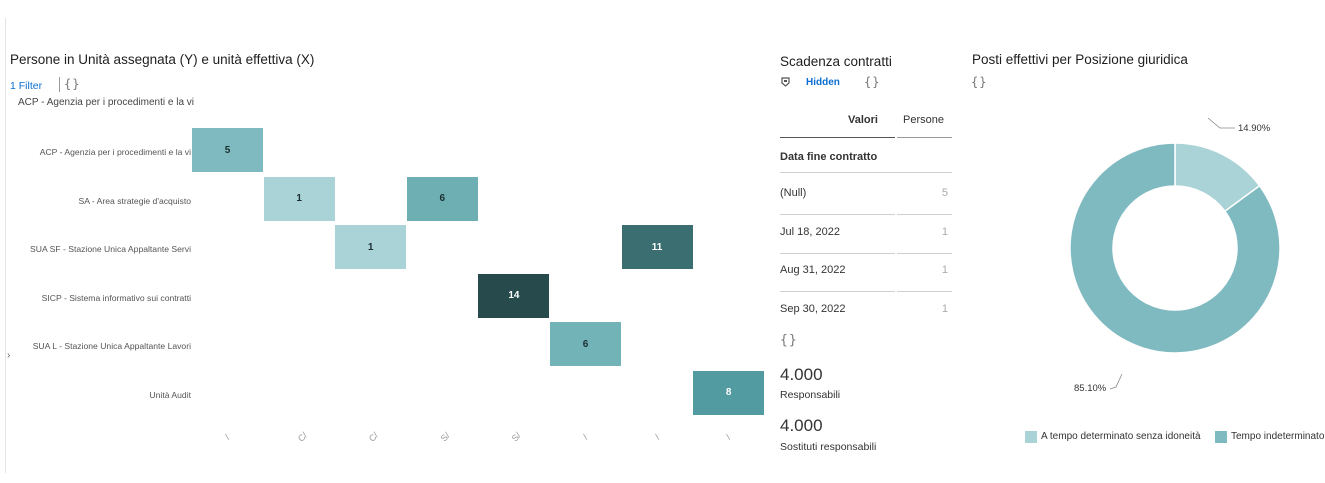 The width and height of the screenshot is (1325, 483). I want to click on kpi-responsabili-label: Responsabili, so click(810, 395).